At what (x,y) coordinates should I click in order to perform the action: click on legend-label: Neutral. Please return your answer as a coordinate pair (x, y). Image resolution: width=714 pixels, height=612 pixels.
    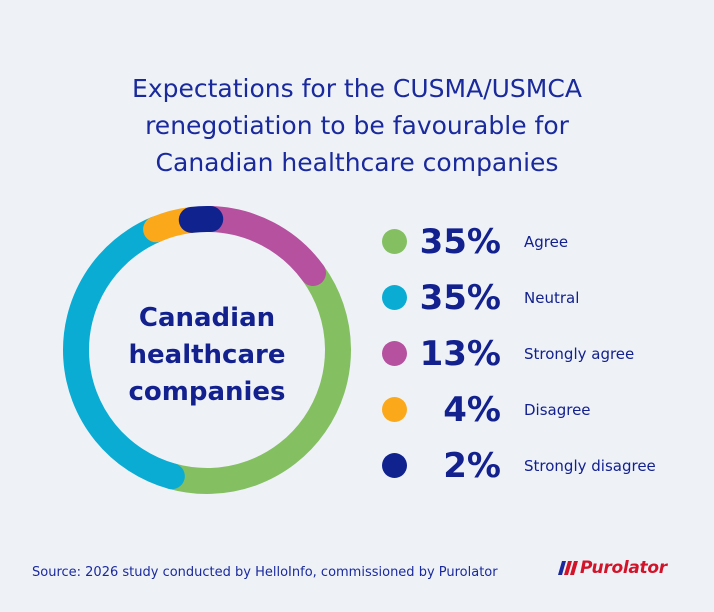
    Looking at the image, I should click on (552, 298).